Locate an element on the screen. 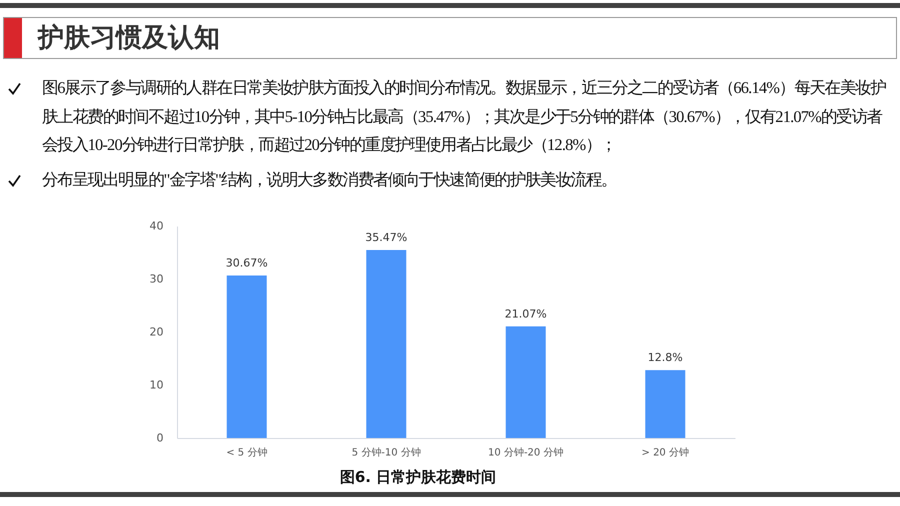 Image resolution: width=900 pixels, height=506 pixels. y-tick-label: 10 is located at coordinates (157, 385).